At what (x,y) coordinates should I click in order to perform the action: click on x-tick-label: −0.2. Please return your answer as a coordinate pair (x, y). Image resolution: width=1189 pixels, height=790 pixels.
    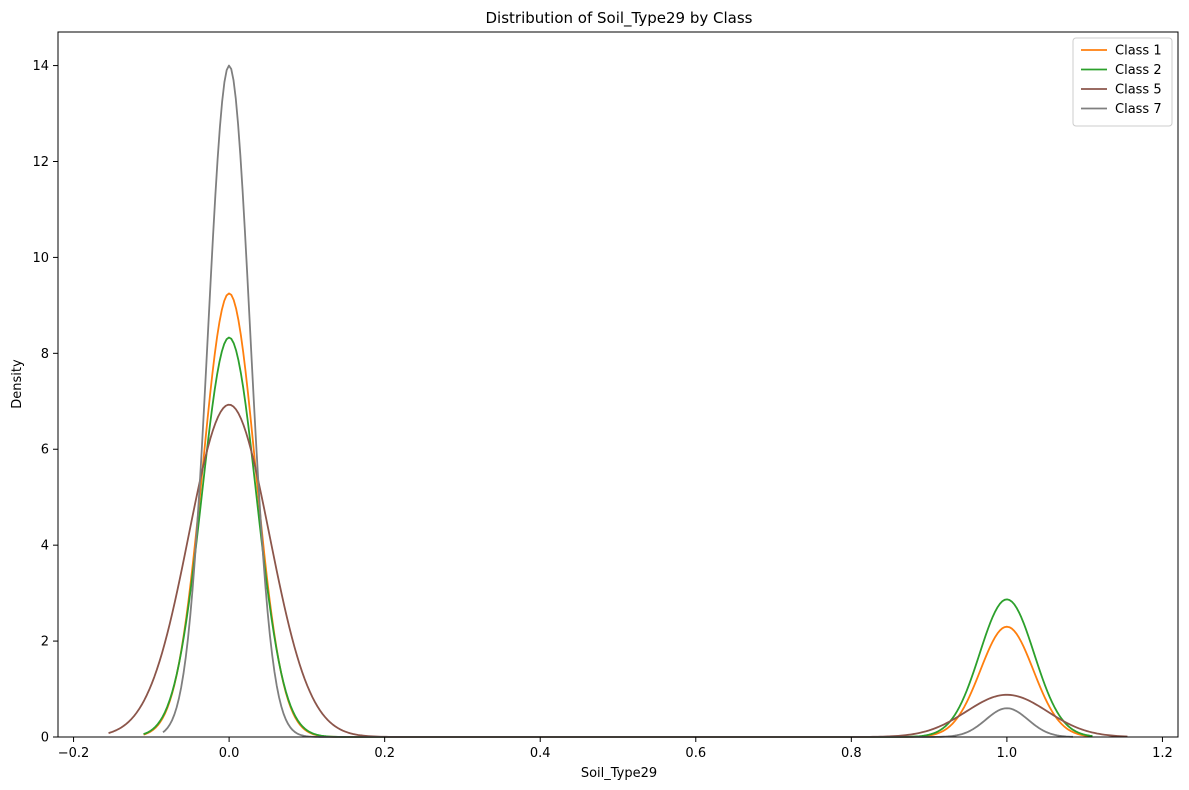
    Looking at the image, I should click on (74, 753).